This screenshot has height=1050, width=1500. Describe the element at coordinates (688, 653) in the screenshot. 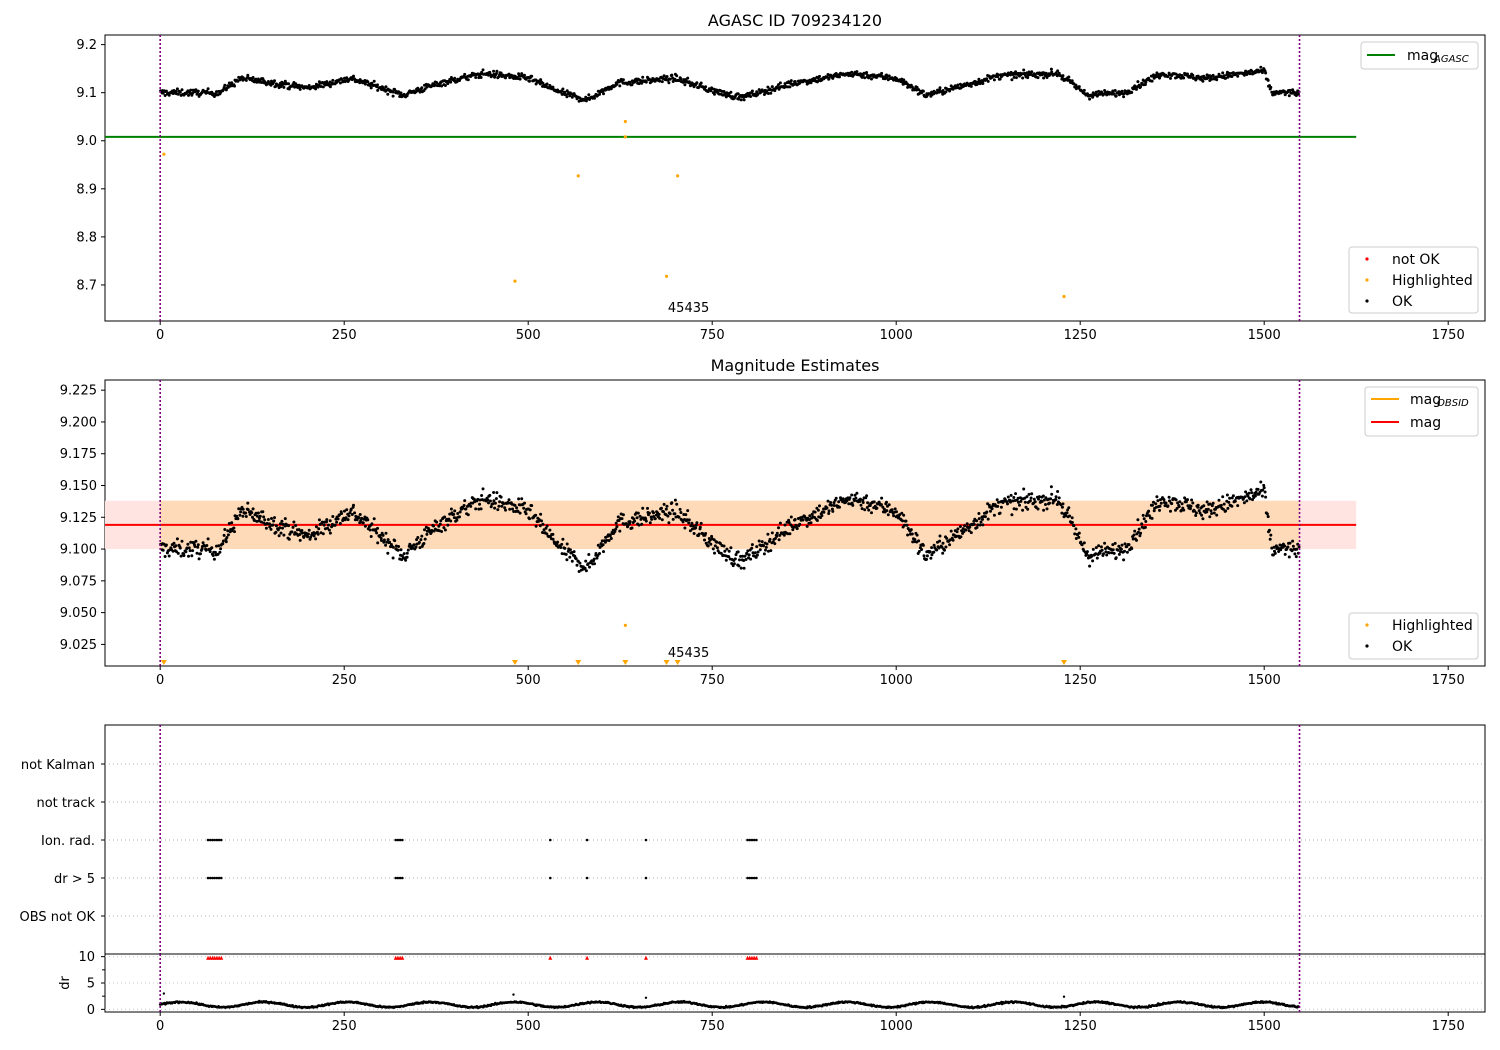

I see `obsid-annotation: 45435` at that location.